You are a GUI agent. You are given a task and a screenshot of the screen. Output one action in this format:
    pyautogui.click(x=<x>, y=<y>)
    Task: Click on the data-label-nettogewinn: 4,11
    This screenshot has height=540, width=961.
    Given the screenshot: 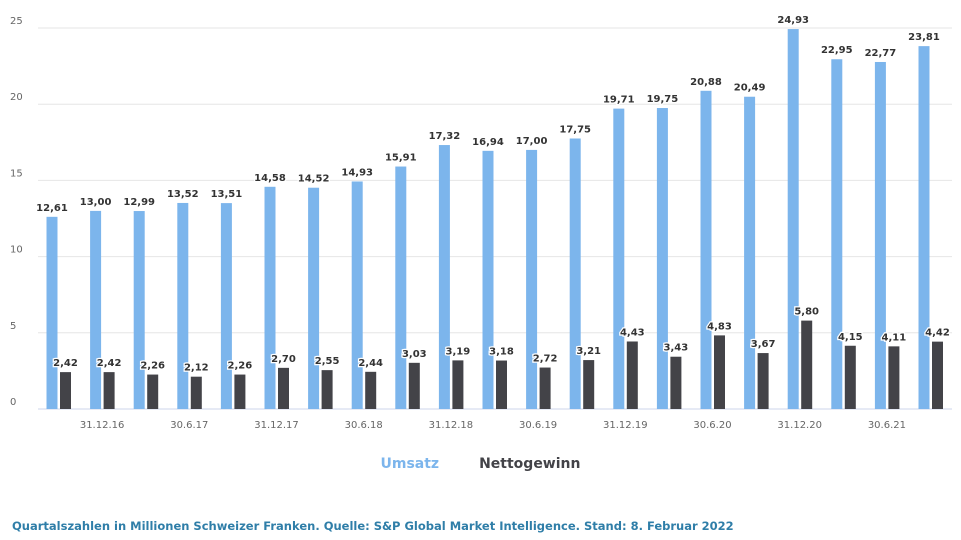 What is the action you would take?
    pyautogui.click(x=894, y=337)
    